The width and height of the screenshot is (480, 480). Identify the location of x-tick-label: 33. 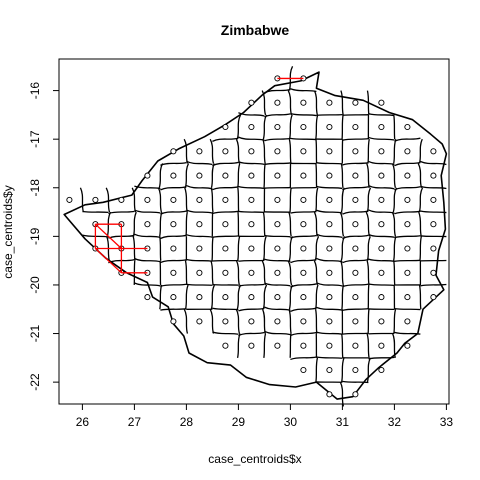
(447, 422).